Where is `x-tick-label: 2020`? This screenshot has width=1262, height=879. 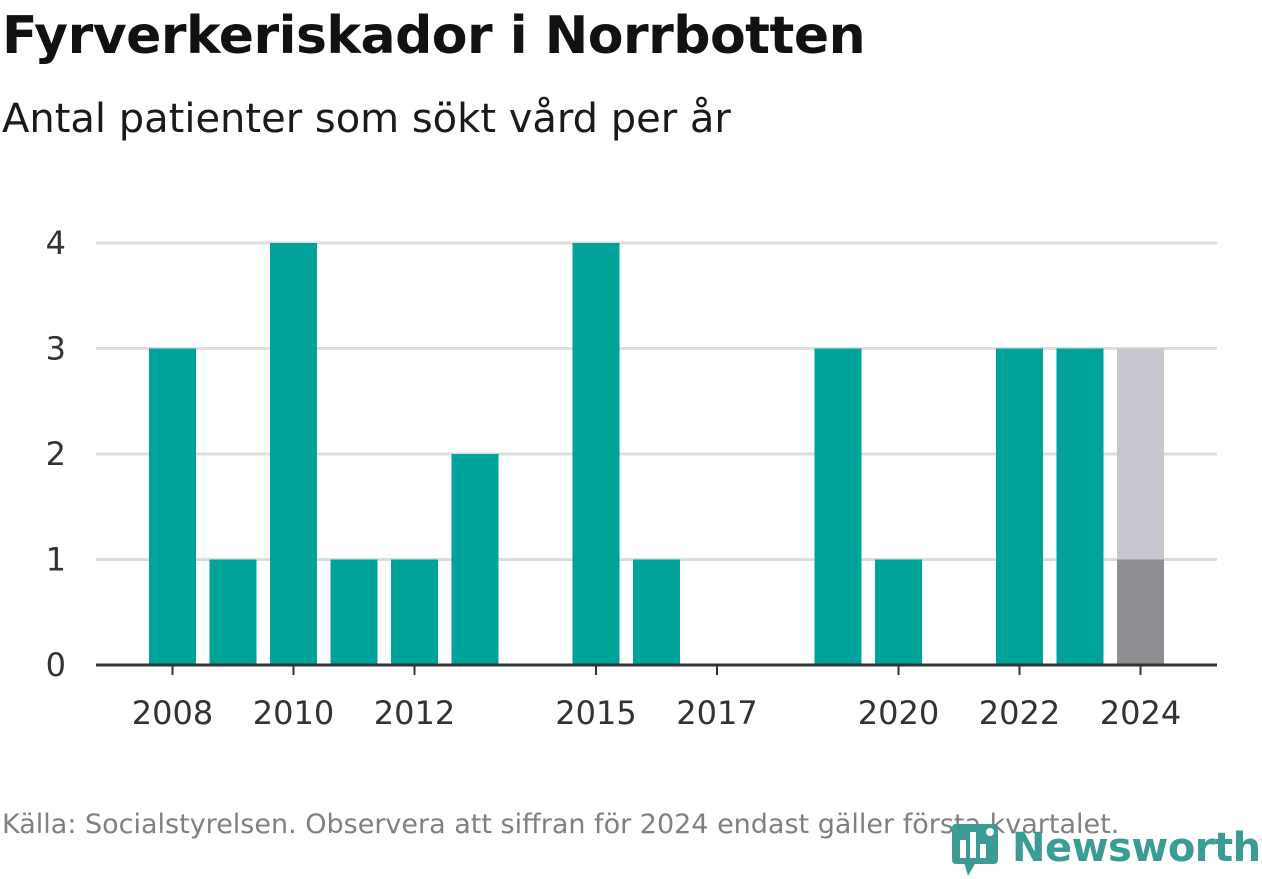 x-tick-label: 2020 is located at coordinates (898, 713).